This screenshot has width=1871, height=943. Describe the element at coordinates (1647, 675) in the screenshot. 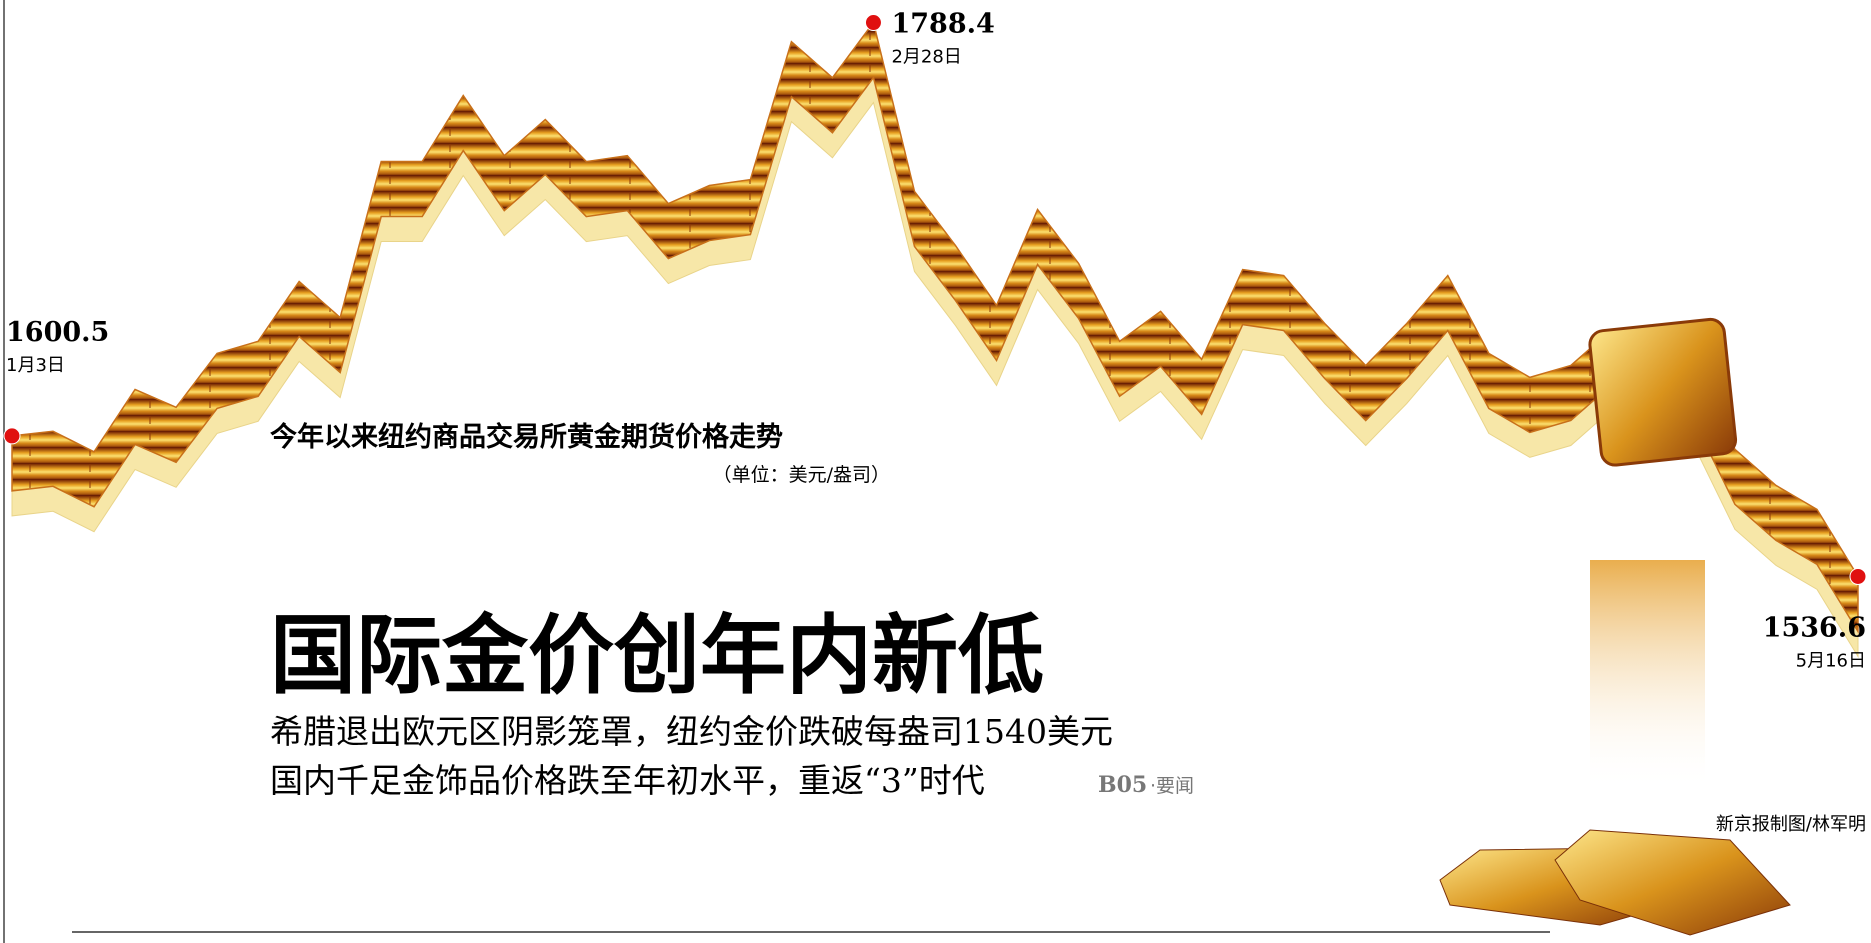

I see `falling-bar` at that location.